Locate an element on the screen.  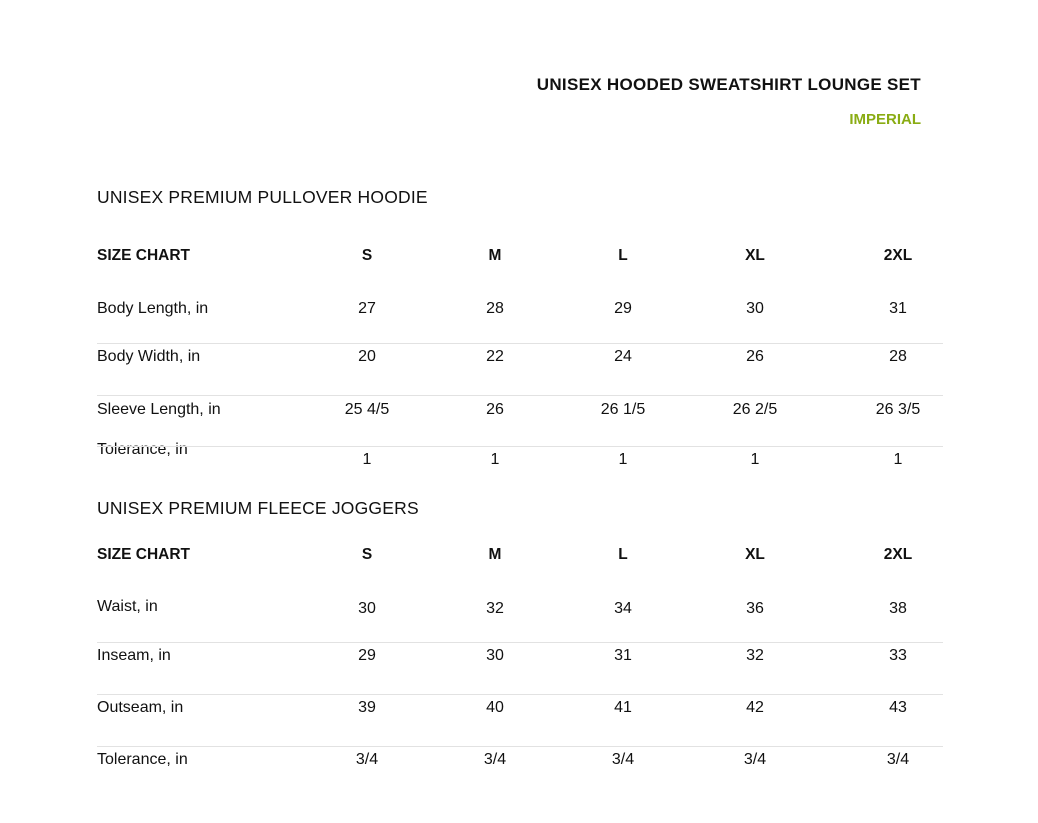
measurement-value: 26 1/5 is located at coordinates (623, 409).